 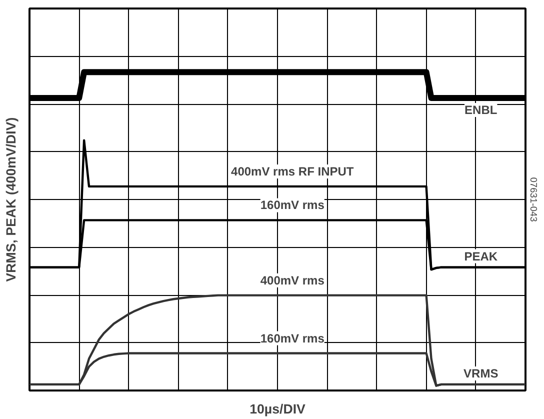 I want to click on x-axis-title: 10µs/DIV, so click(x=278, y=409).